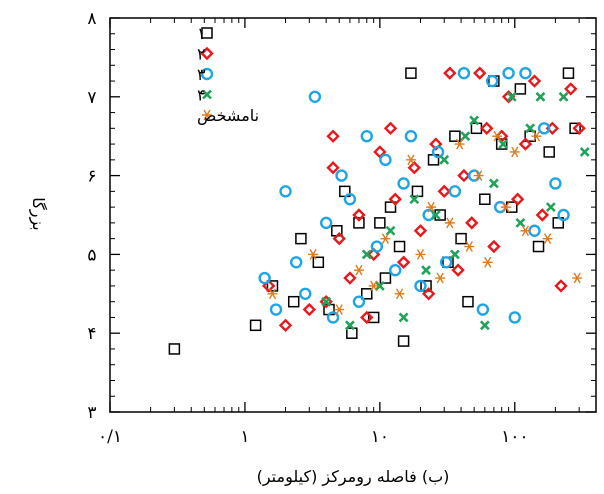  I want to click on y-tick-label: ۷, so click(91, 98).